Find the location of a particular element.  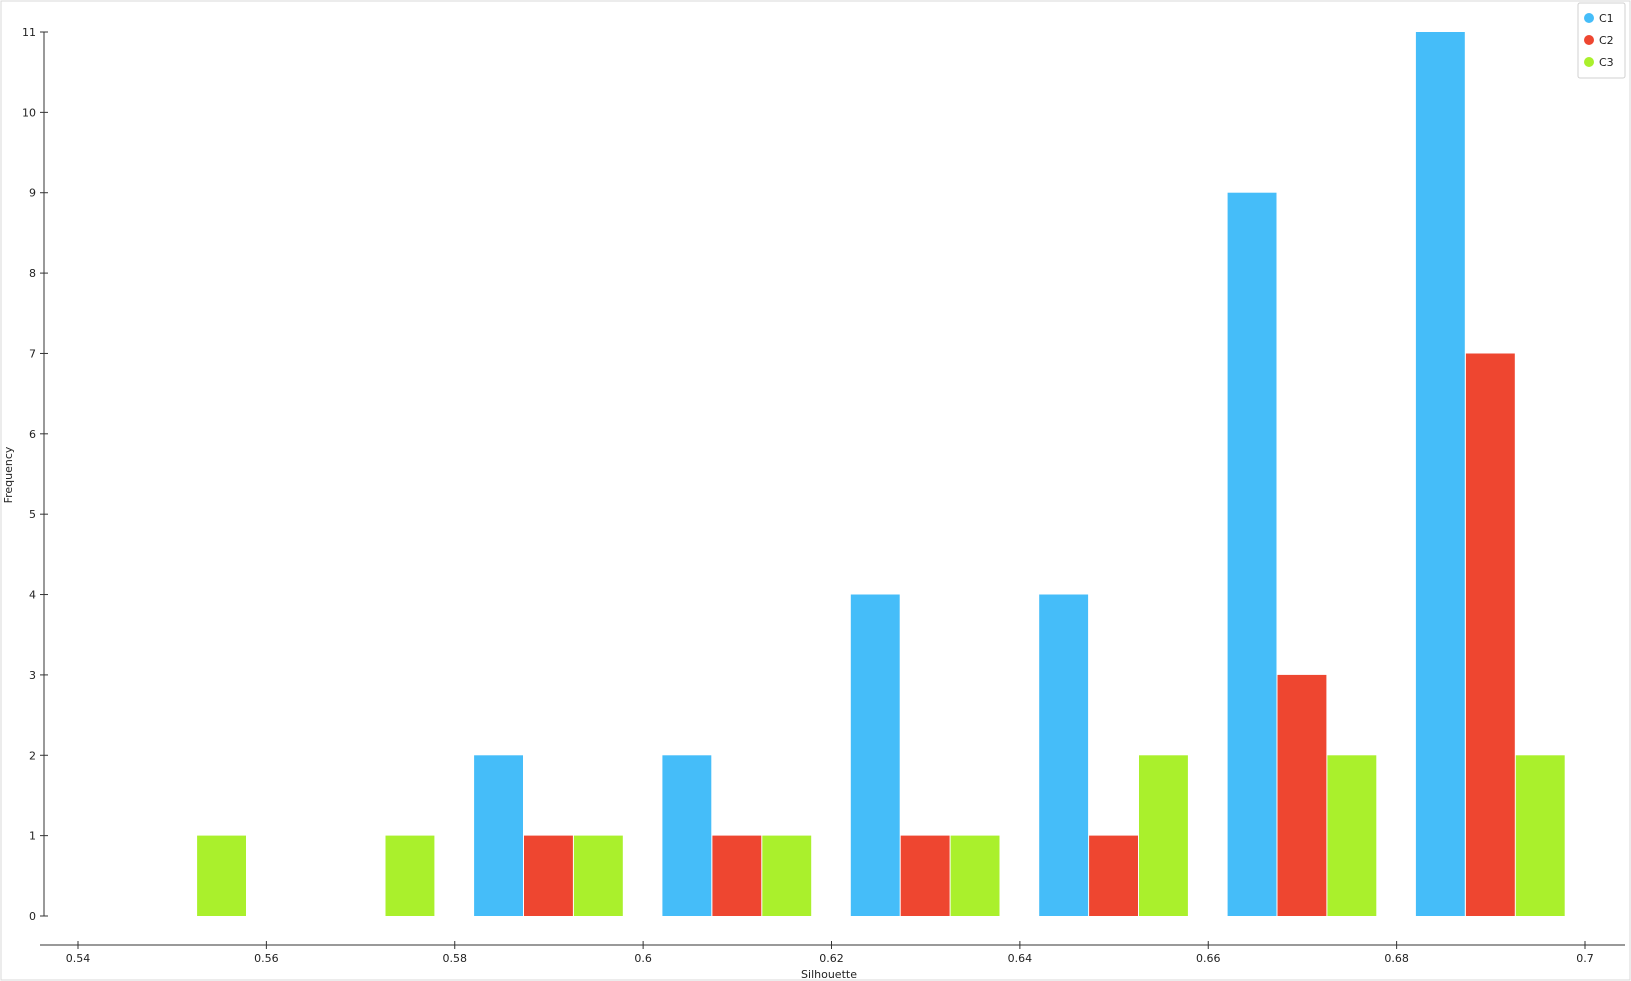

x-tick-label: 0.6 is located at coordinates (643, 958).